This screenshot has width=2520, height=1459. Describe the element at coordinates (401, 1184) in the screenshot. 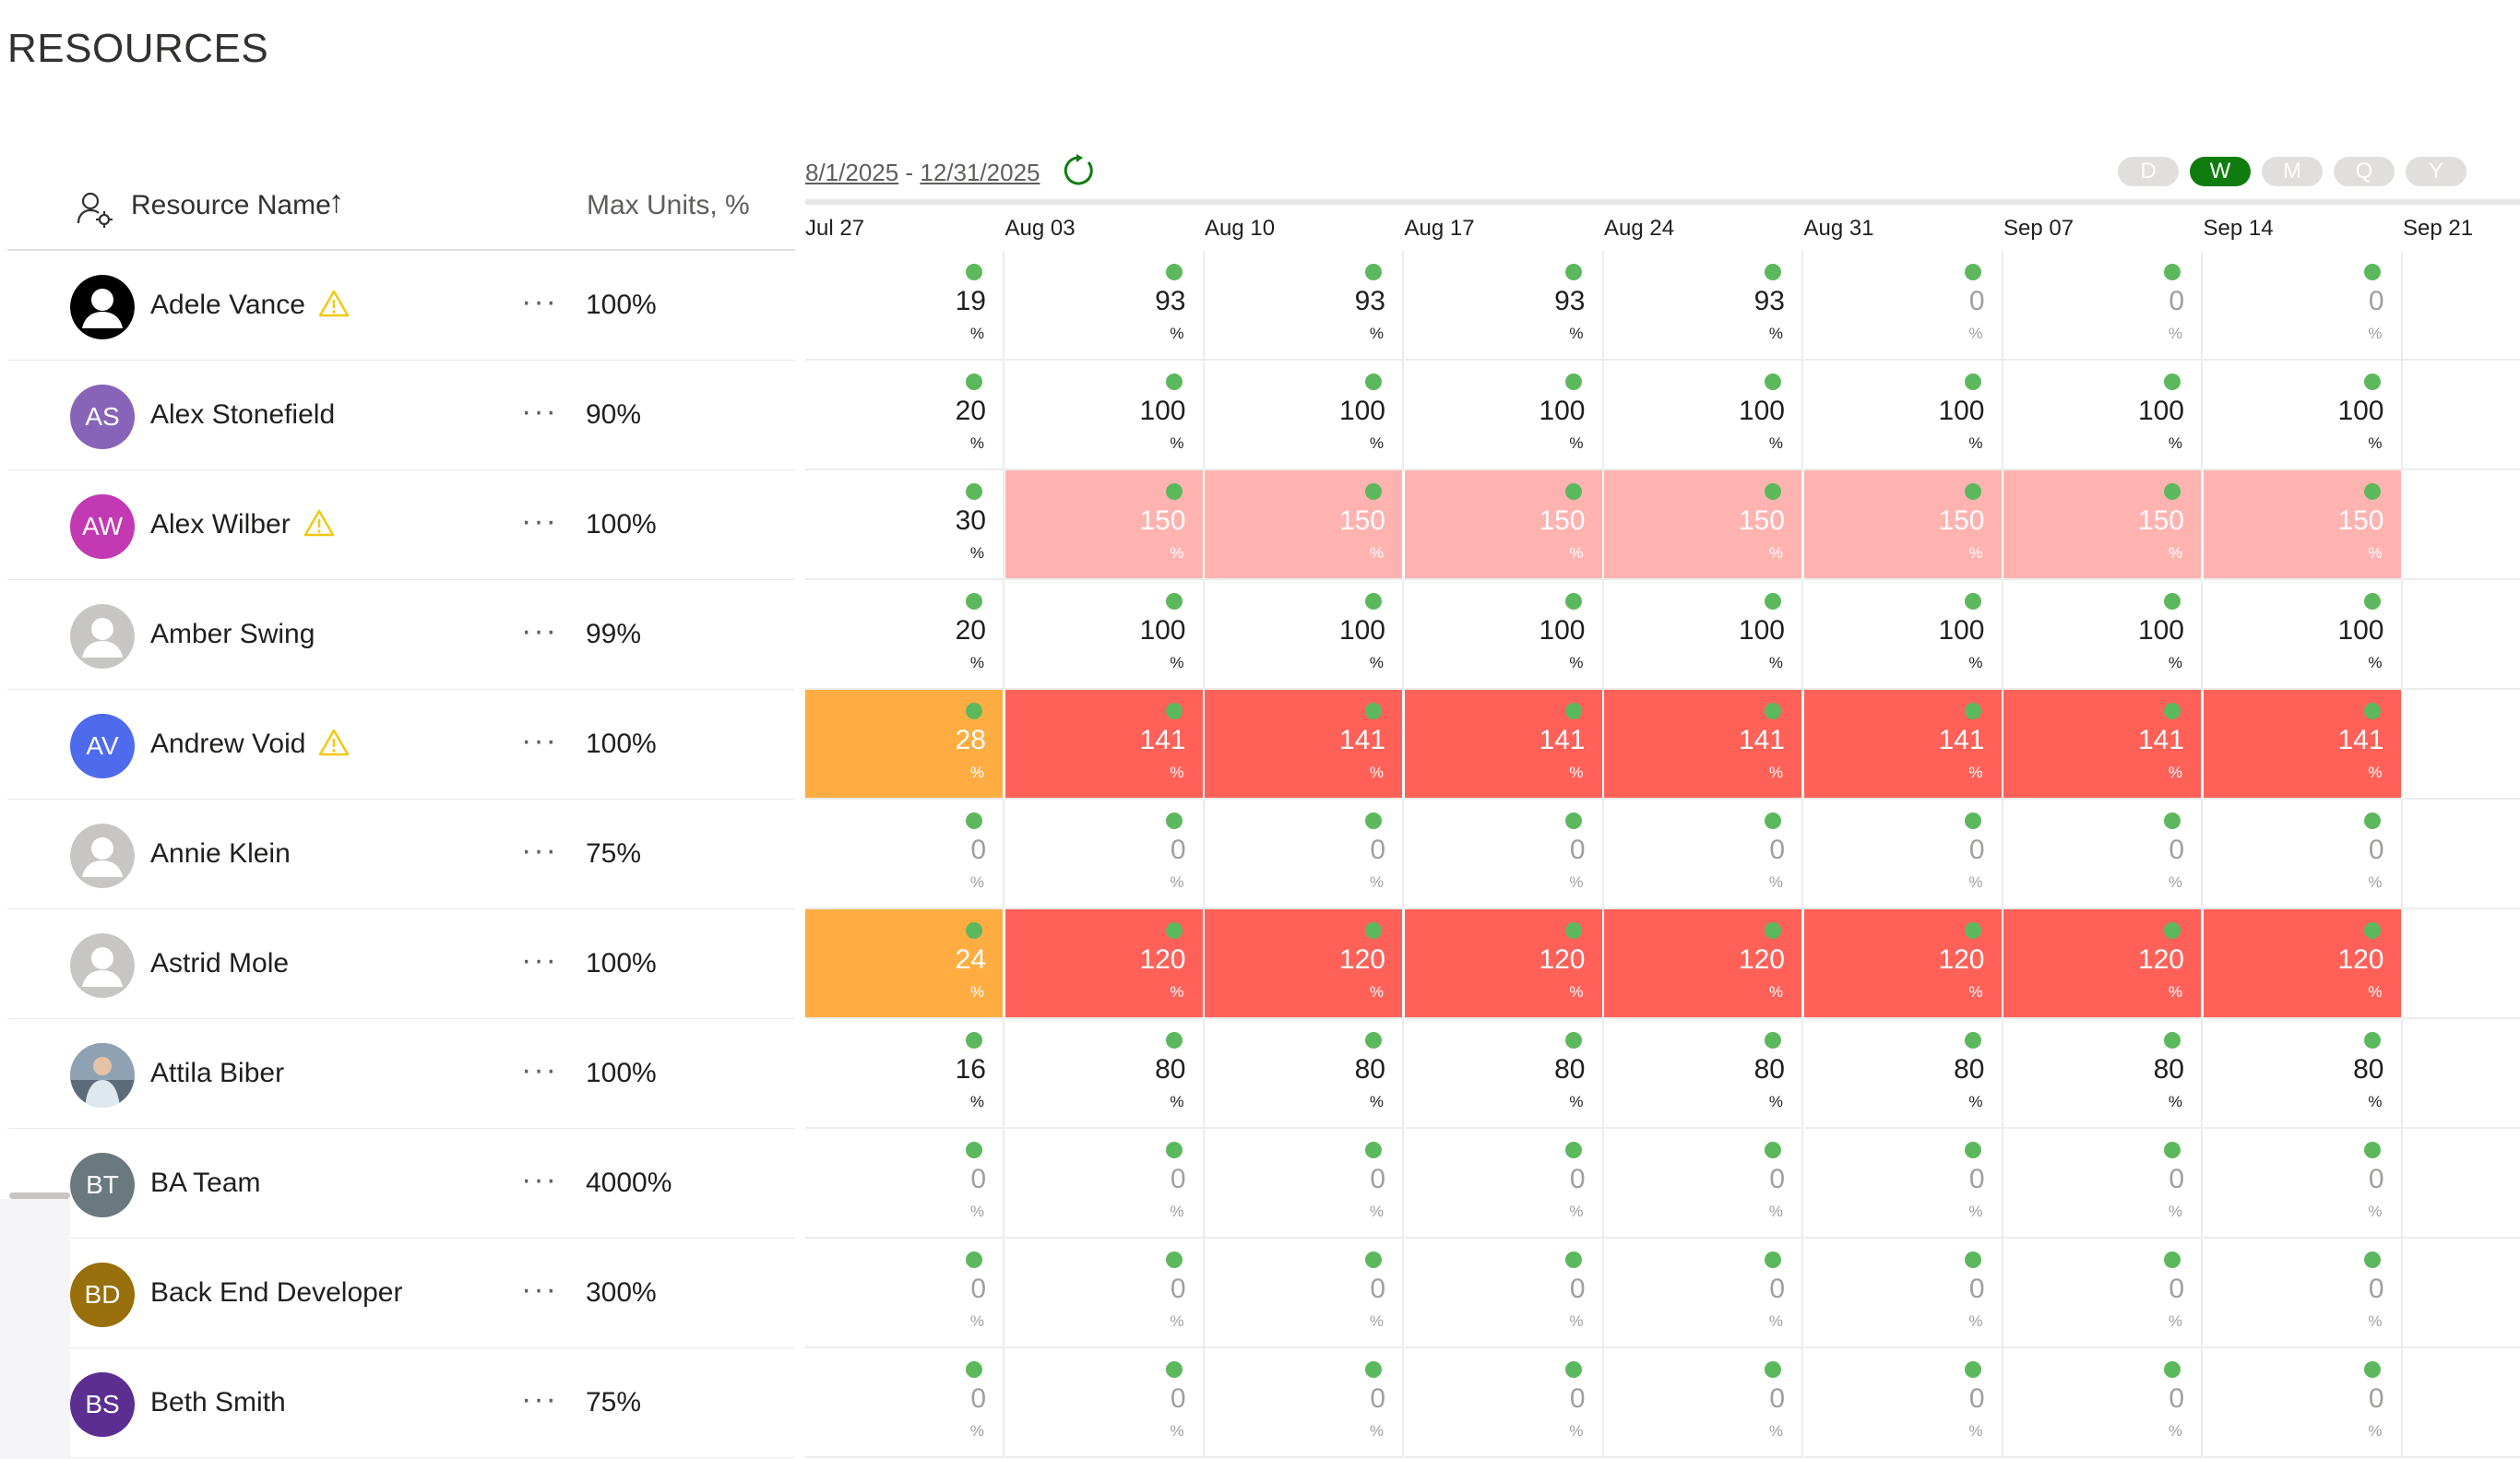

I see `resource-row: BT BA Team ··· 4000%` at that location.